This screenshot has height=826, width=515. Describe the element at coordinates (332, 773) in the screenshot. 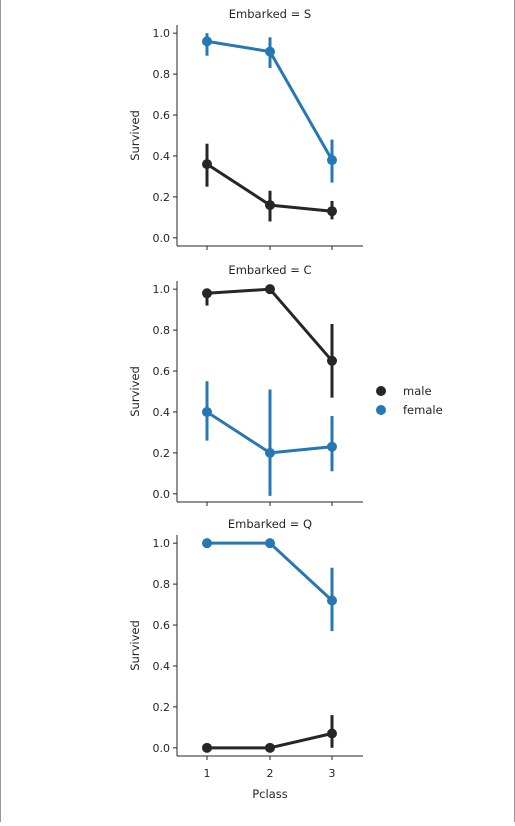

I see `x-tick-label: 3` at that location.